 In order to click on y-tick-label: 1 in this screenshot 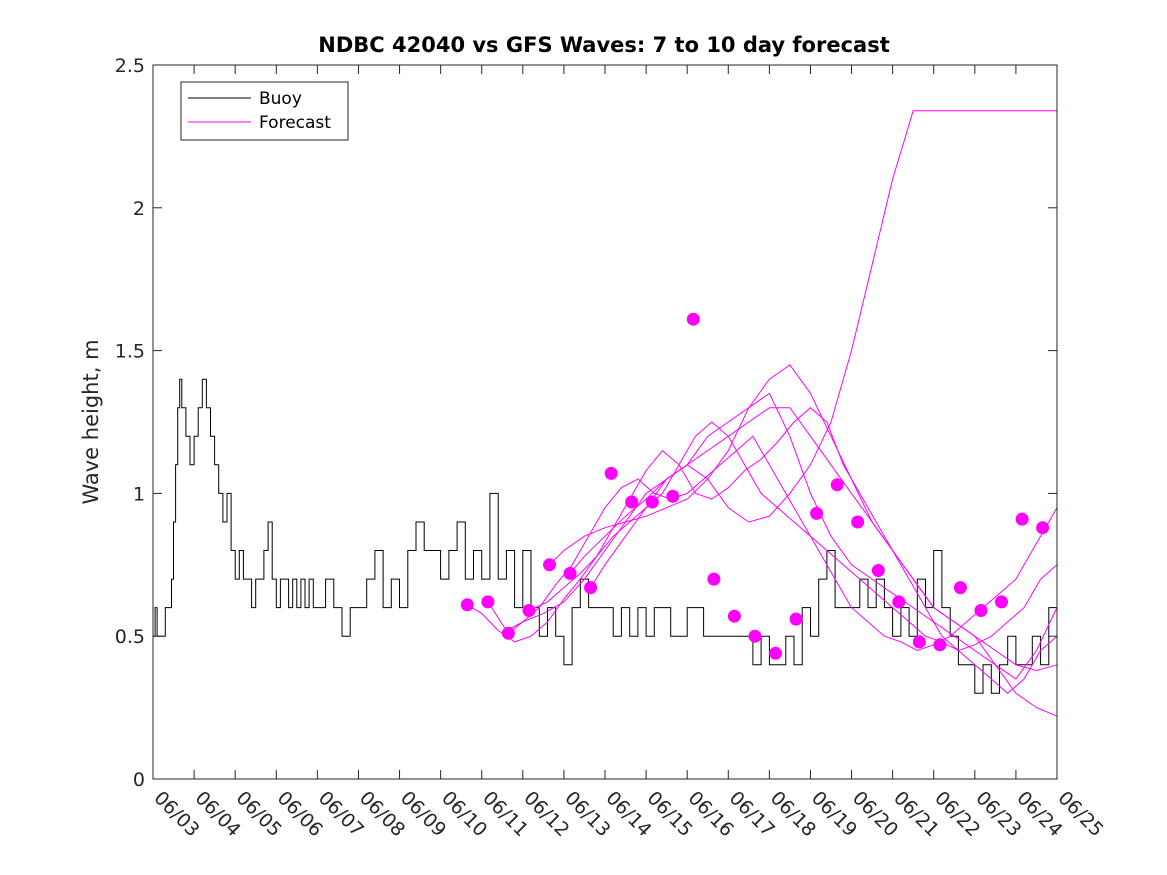, I will do `click(139, 494)`.